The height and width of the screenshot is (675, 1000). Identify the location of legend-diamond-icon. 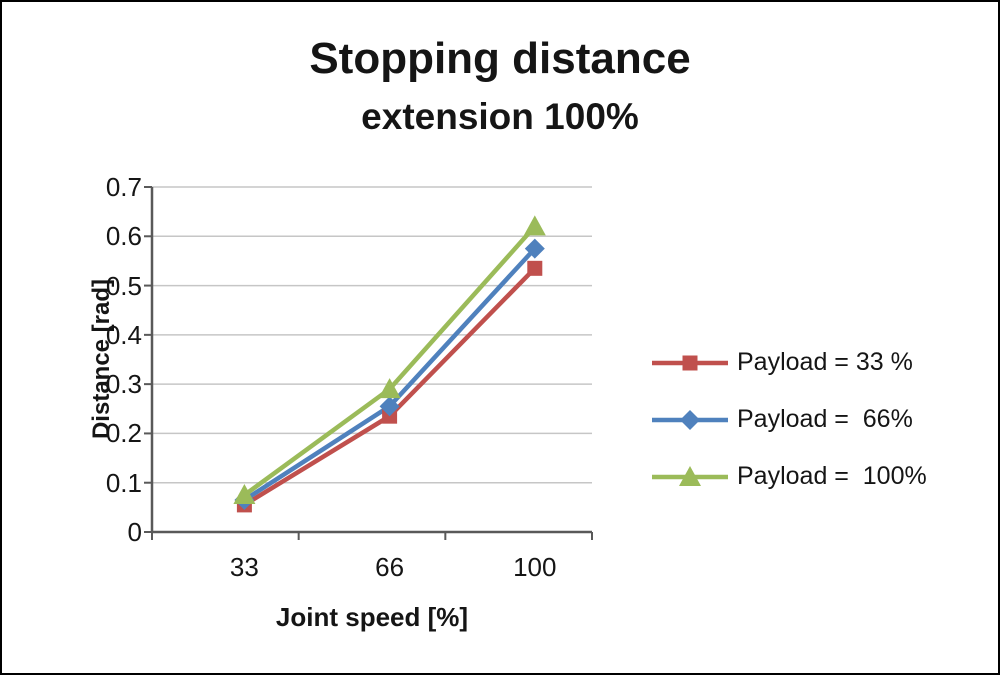
(690, 419).